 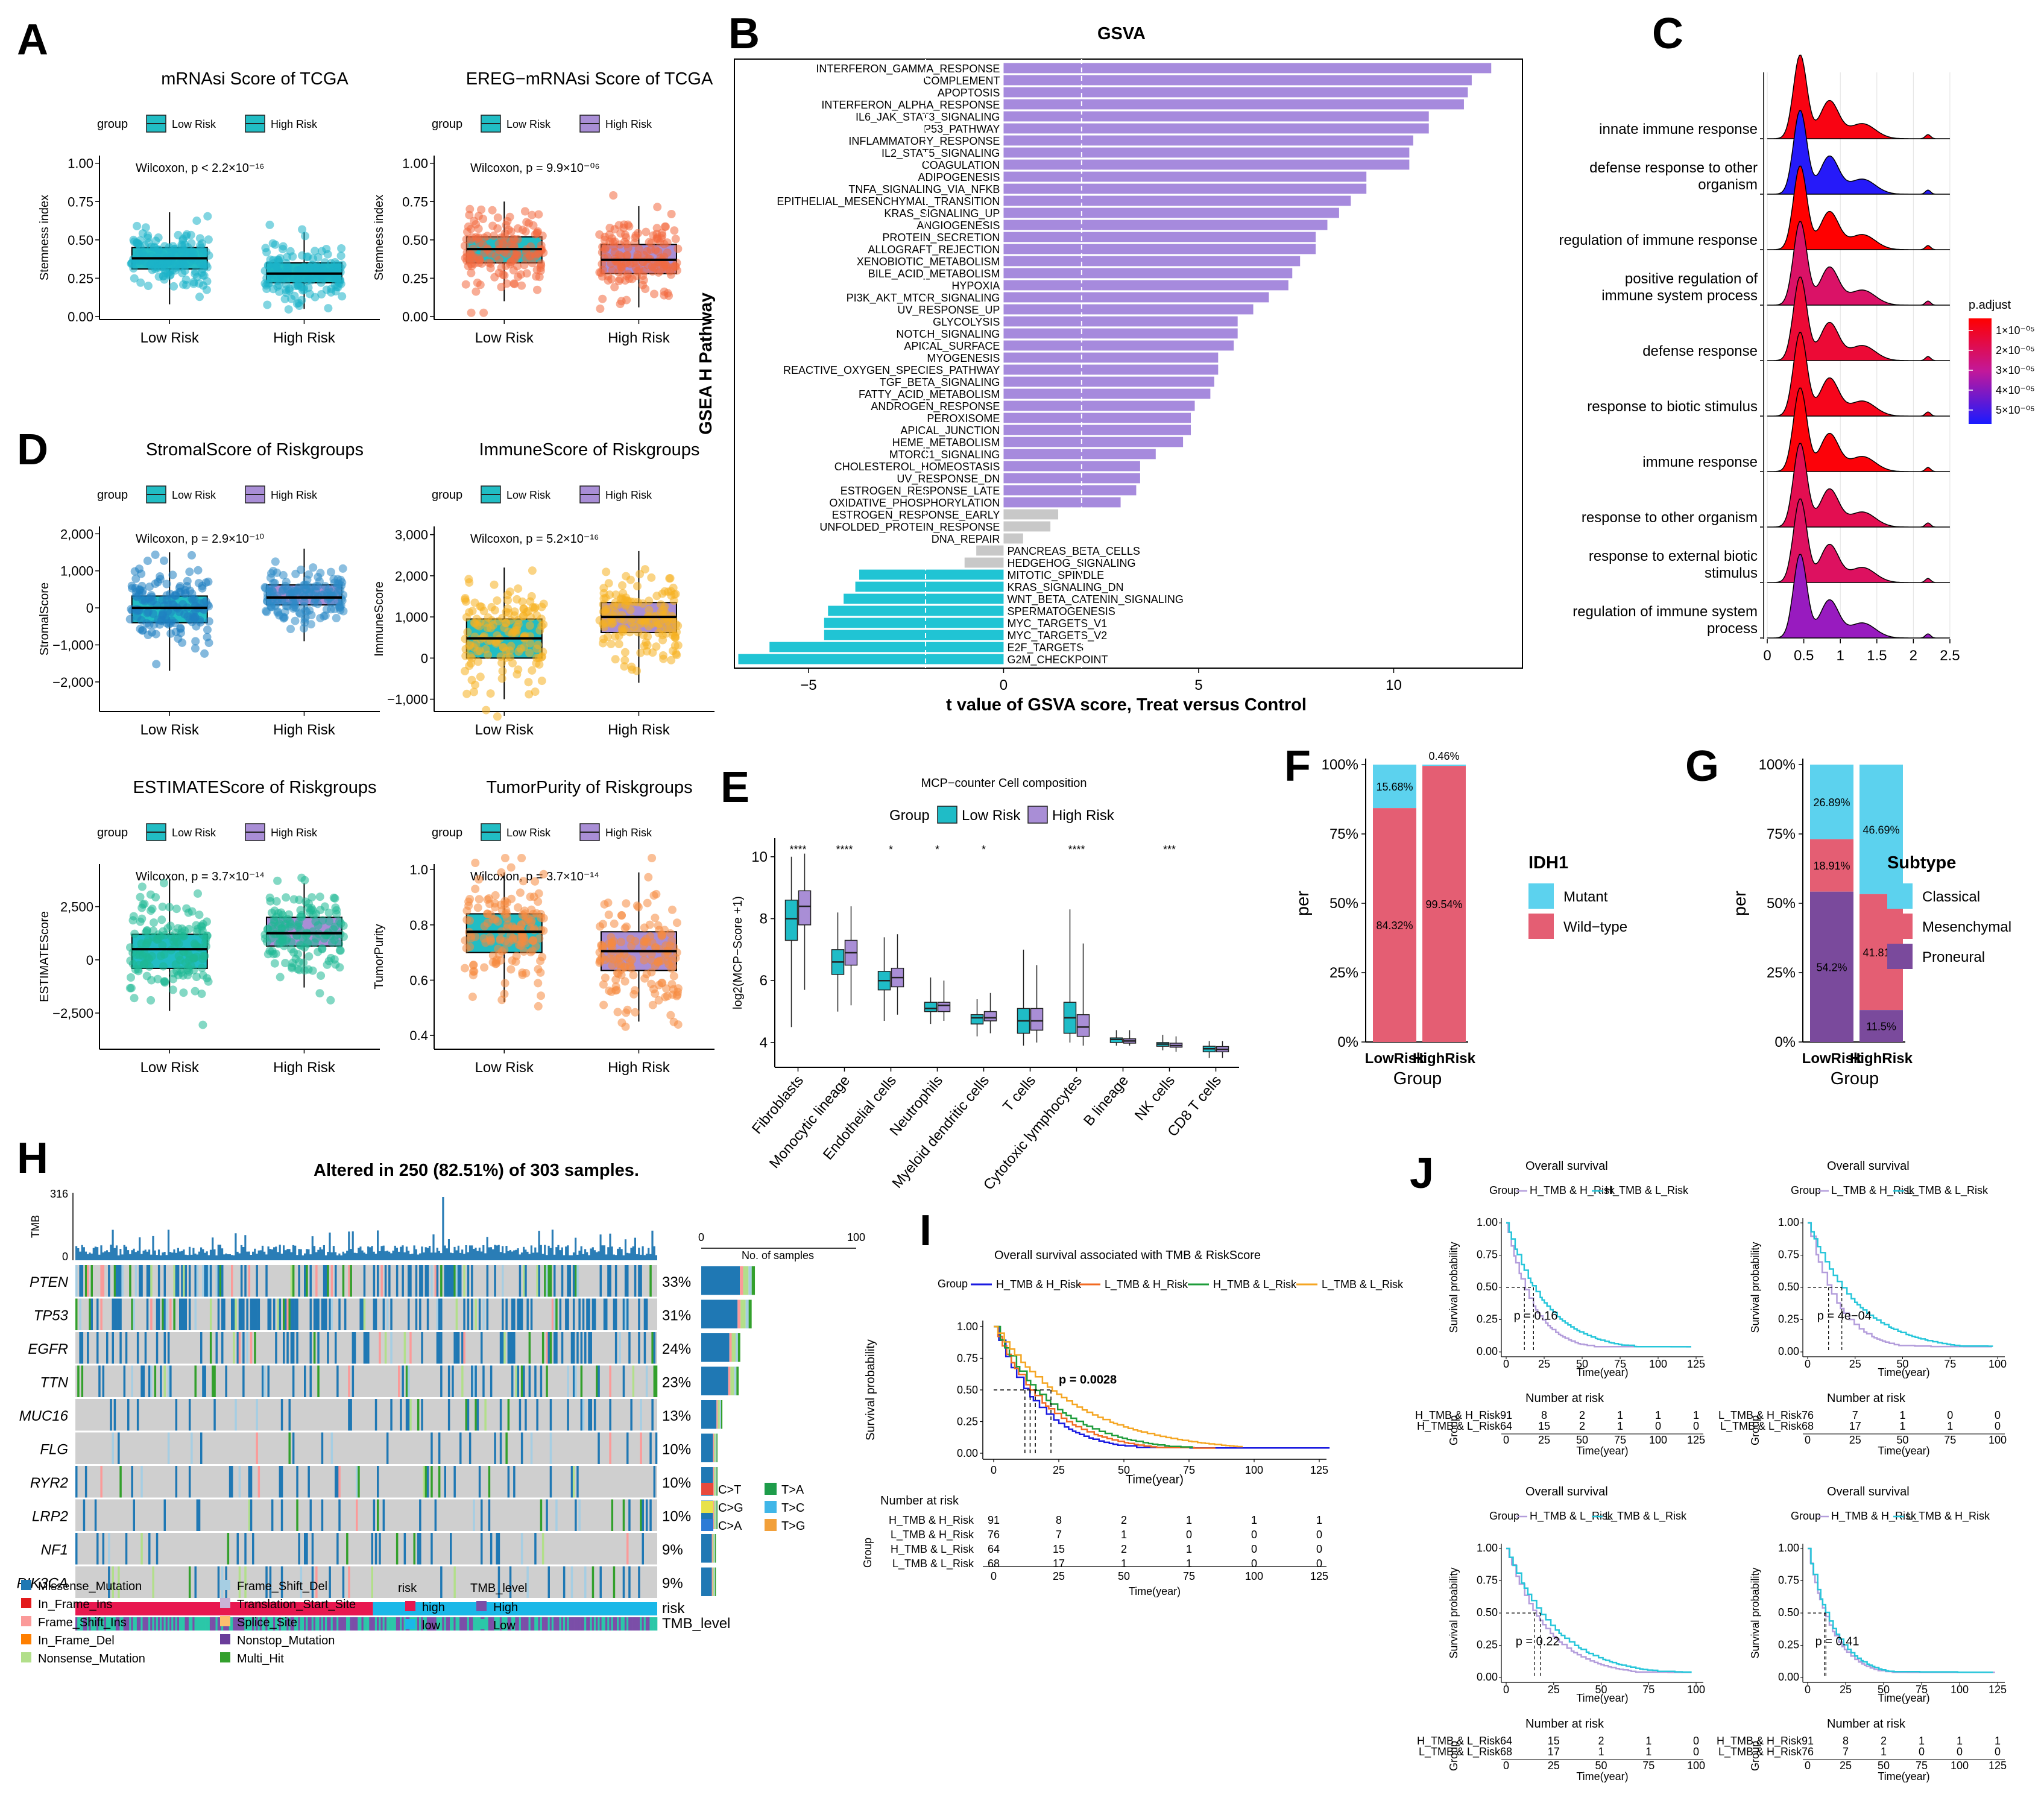 What do you see at coordinates (80, 163) in the screenshot?
I see `y-tick-label: 1.00` at bounding box center [80, 163].